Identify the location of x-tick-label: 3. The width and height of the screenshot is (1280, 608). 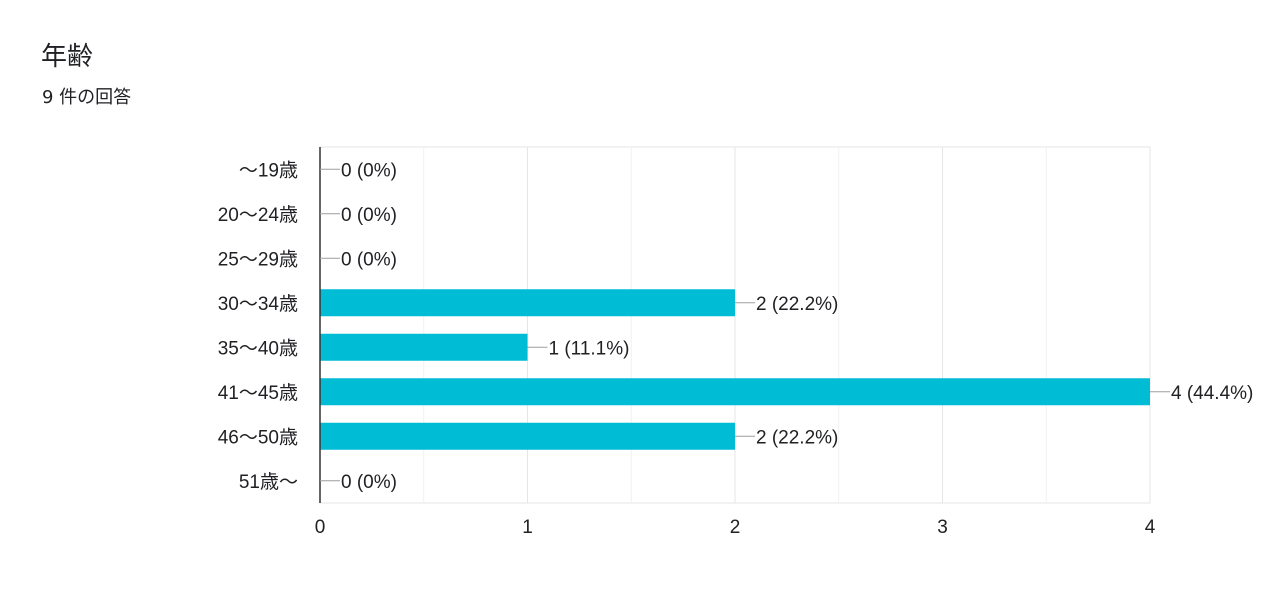
(942, 527).